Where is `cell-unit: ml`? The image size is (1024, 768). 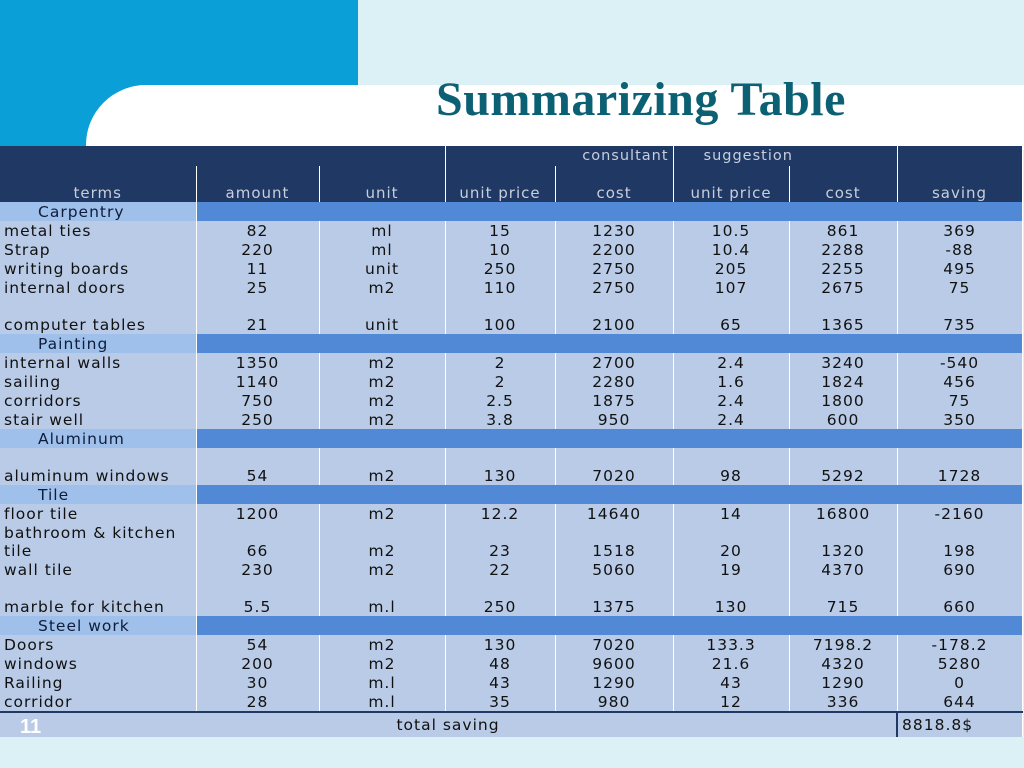
cell-unit: ml is located at coordinates (382, 249).